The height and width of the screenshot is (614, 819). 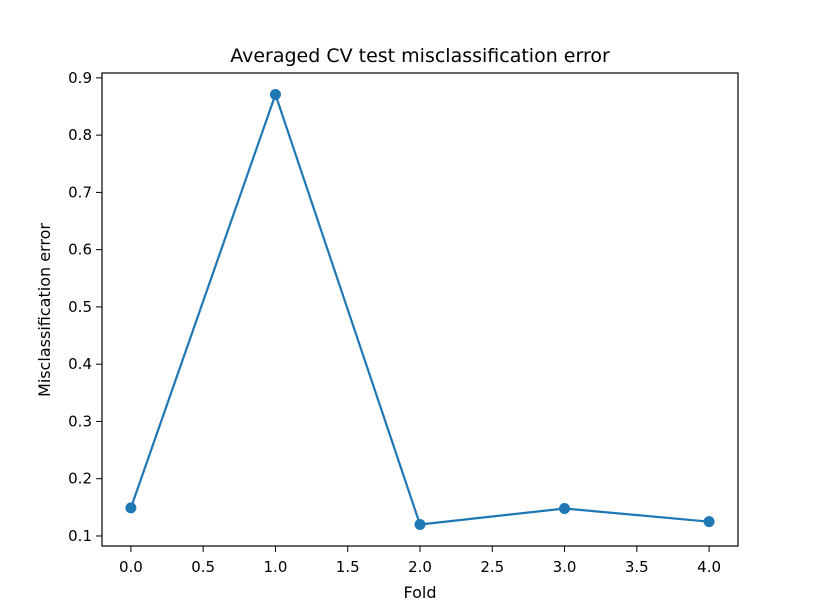 I want to click on x-tick-label: 1.5, so click(x=348, y=567).